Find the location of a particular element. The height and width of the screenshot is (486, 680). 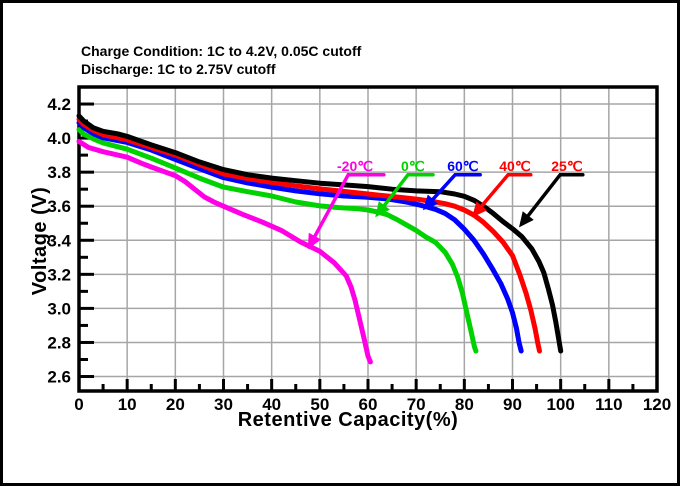

x-tick-label: 0 is located at coordinates (78, 404).